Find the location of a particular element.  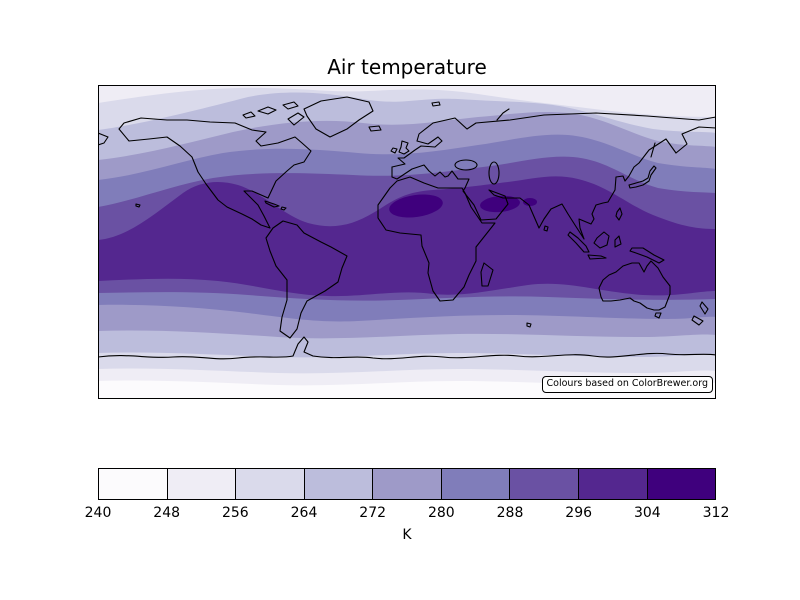

hot-spot-nw-india is located at coordinates (530, 202).